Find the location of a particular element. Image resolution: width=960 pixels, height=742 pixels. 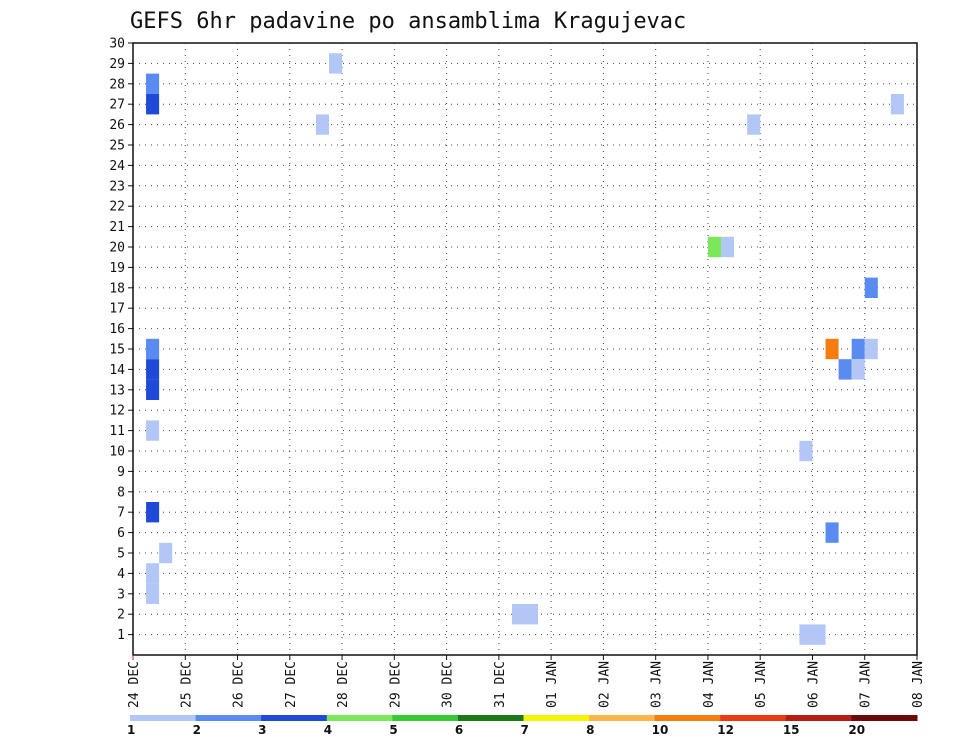

colorbar: 1 2 3 4 5 6 7 8 10 12 15 20 is located at coordinates (522, 726).